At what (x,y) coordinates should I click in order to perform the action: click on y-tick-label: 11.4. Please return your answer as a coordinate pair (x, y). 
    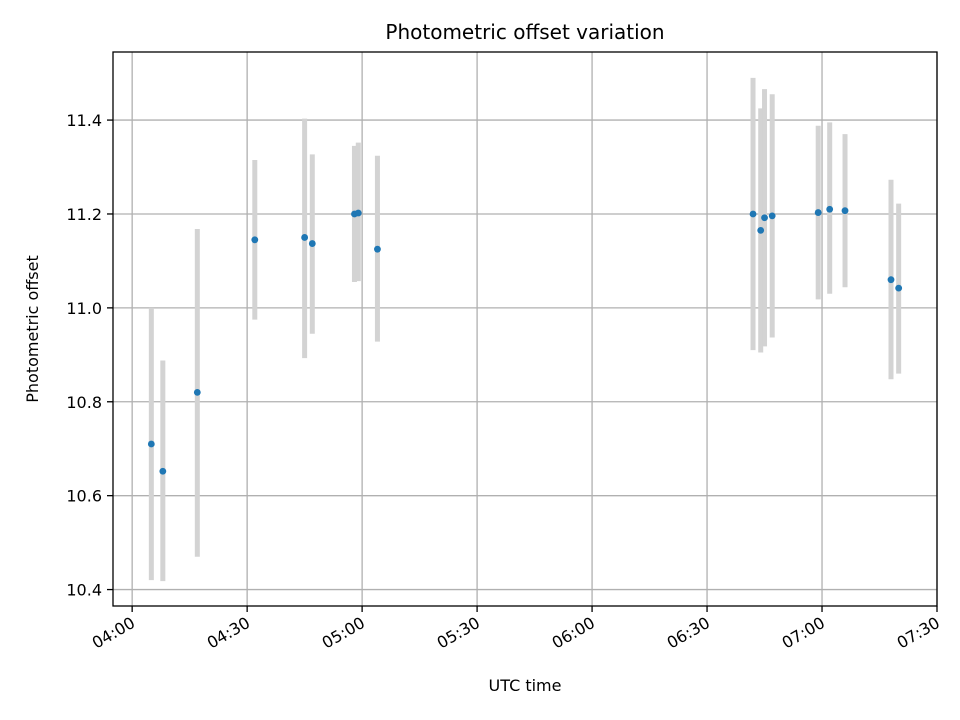
    Looking at the image, I should click on (84, 120).